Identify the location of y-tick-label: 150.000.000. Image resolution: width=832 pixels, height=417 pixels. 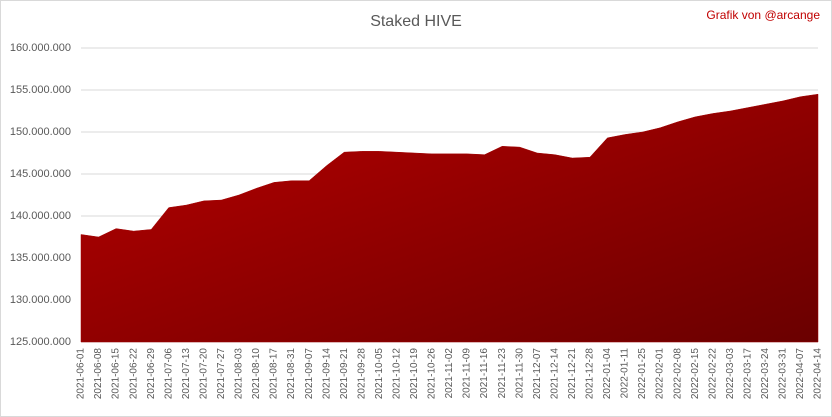
(40, 132).